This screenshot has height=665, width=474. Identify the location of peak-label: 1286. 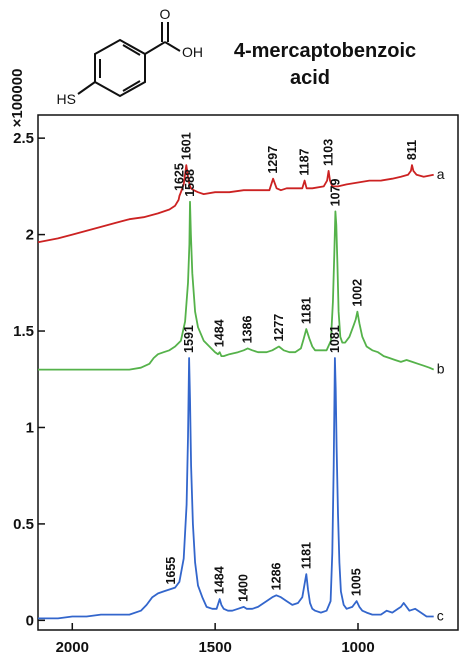
(276, 576).